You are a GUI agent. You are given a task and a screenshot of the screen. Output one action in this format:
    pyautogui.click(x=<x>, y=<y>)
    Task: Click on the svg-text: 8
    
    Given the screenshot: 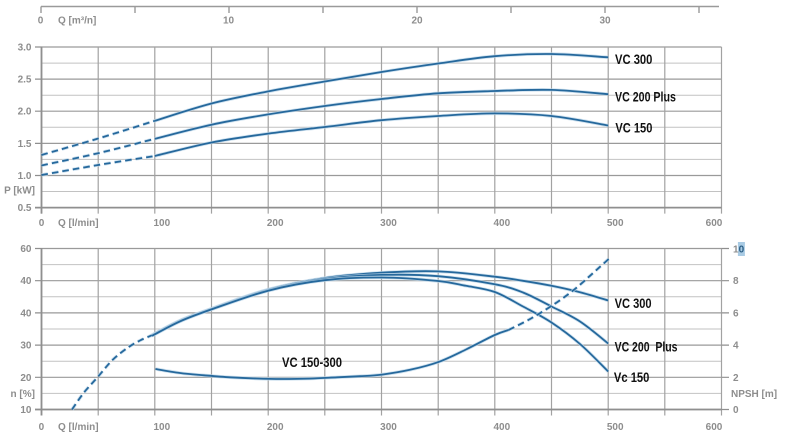 What is the action you would take?
    pyautogui.click(x=736, y=281)
    